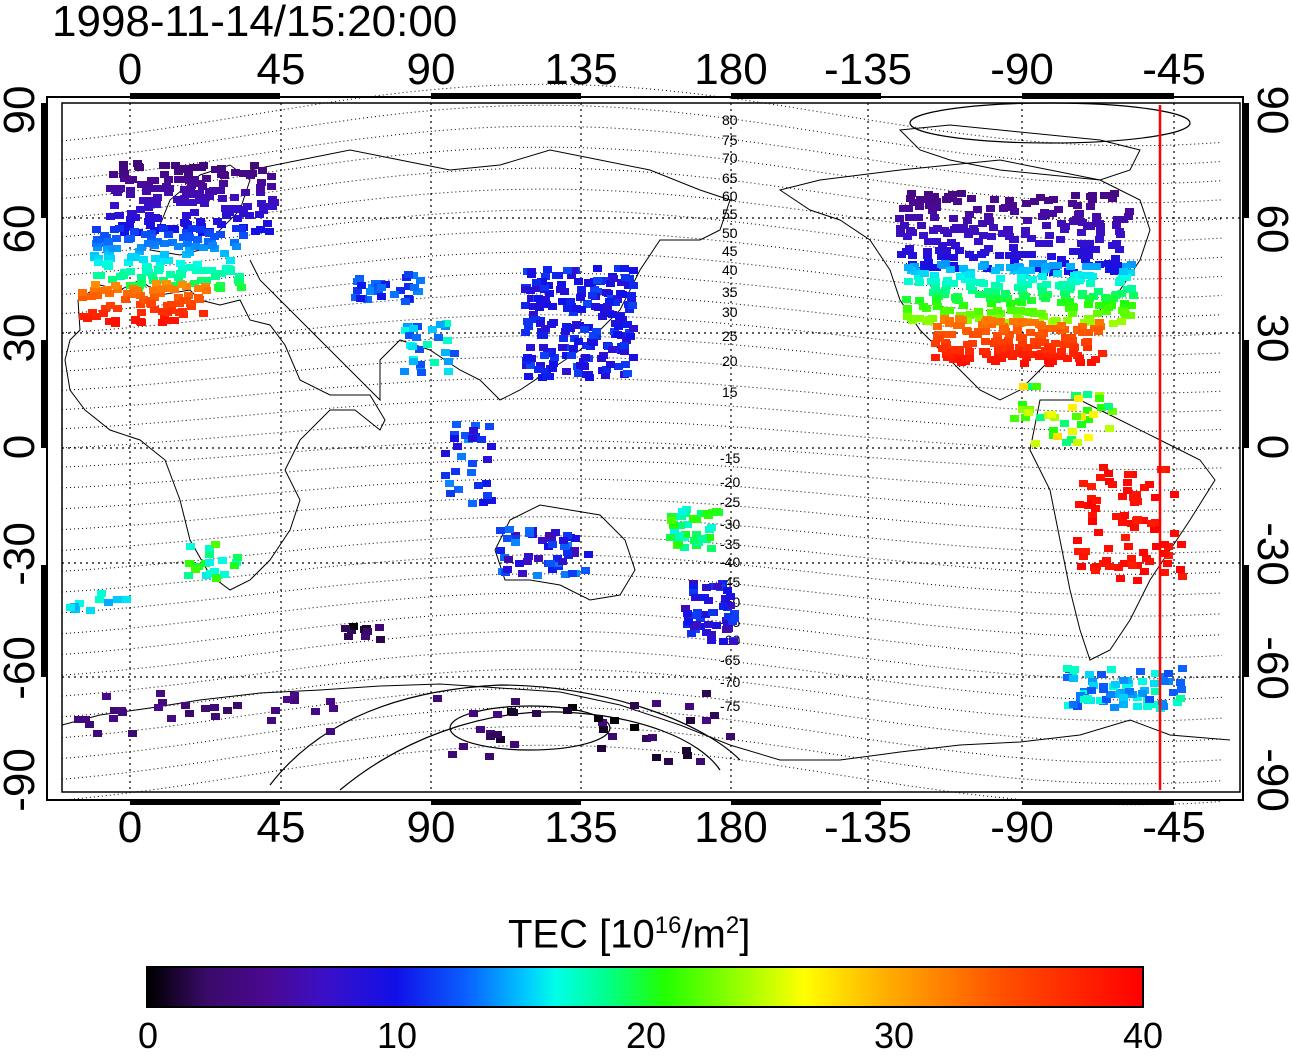 The height and width of the screenshot is (1057, 1292). I want to click on mag-lat-label: -40, so click(730, 562).